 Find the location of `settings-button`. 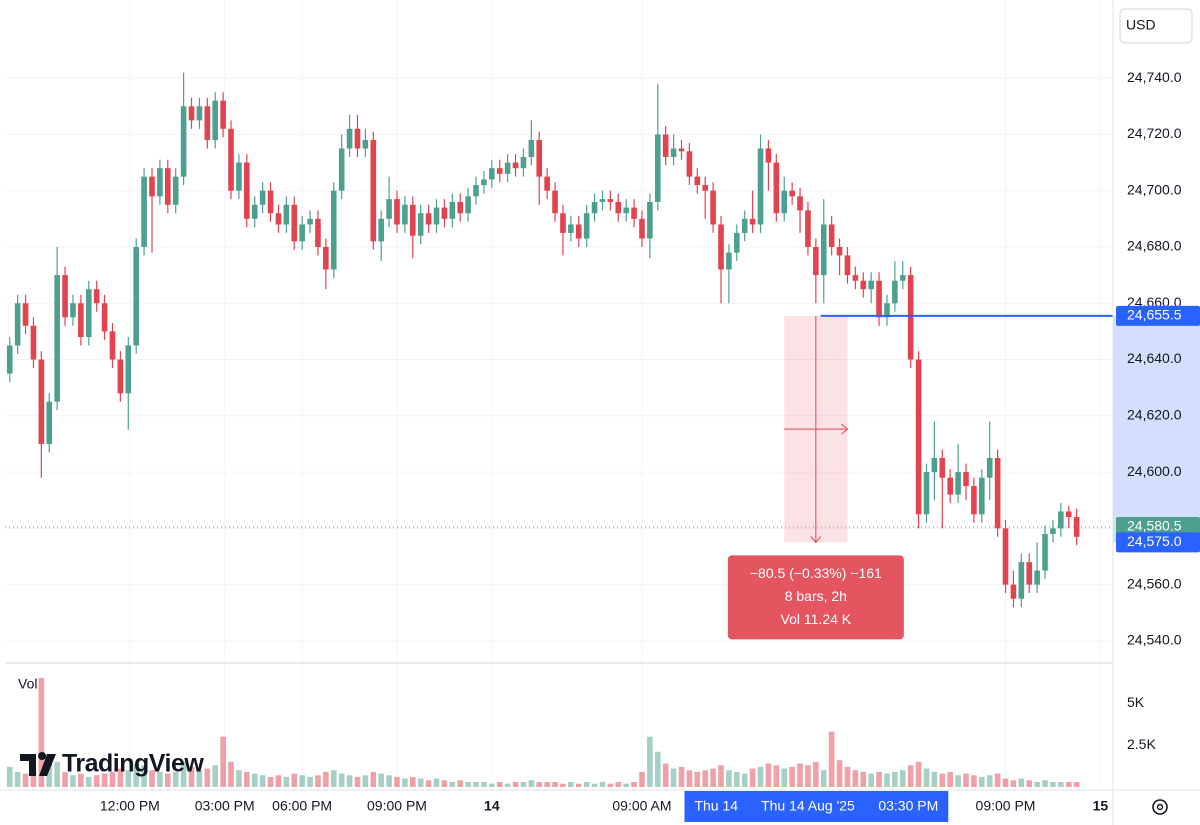

settings-button is located at coordinates (1160, 807).